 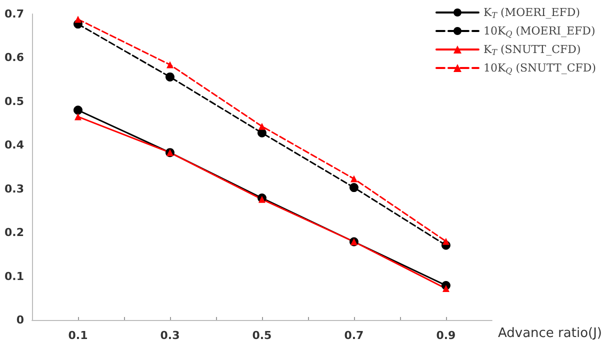 I want to click on y-tick-label: 0.5, so click(x=14, y=101).